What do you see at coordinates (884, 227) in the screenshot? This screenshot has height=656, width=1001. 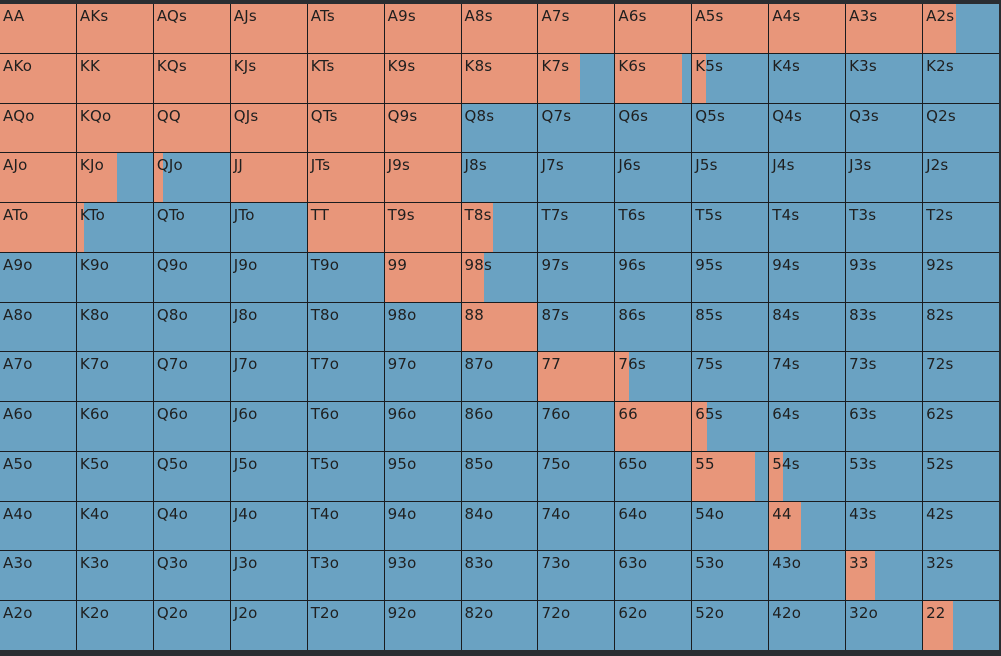 I see `hand-cell-T3s: T3s` at bounding box center [884, 227].